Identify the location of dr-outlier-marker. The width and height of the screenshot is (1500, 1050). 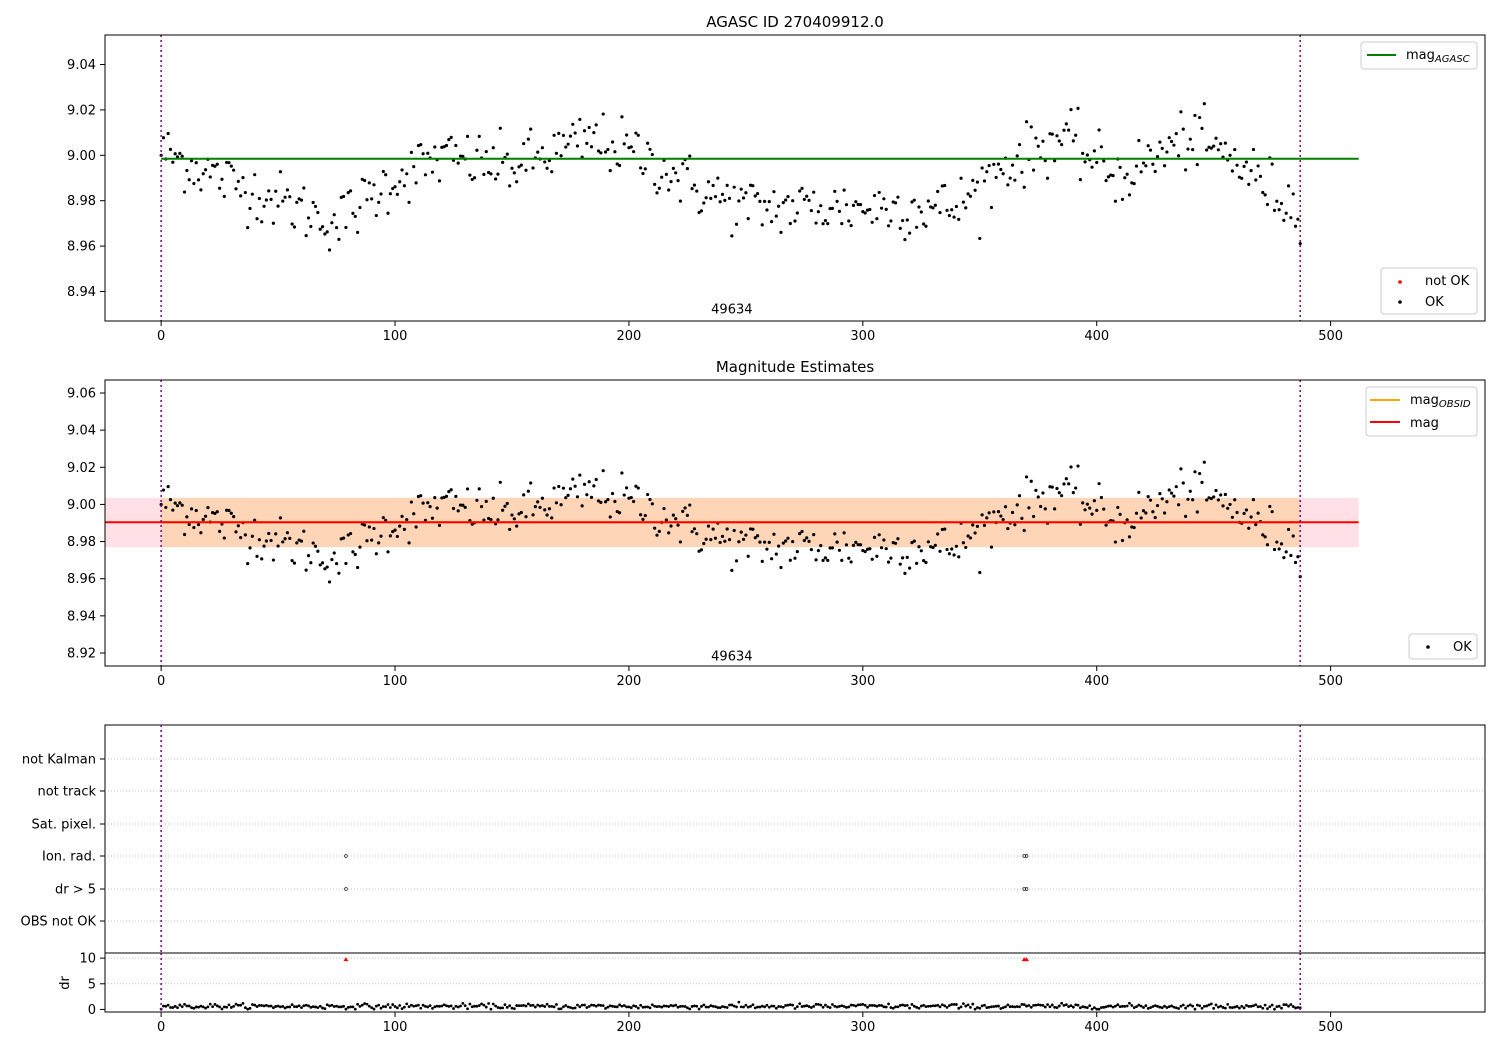
(346, 959).